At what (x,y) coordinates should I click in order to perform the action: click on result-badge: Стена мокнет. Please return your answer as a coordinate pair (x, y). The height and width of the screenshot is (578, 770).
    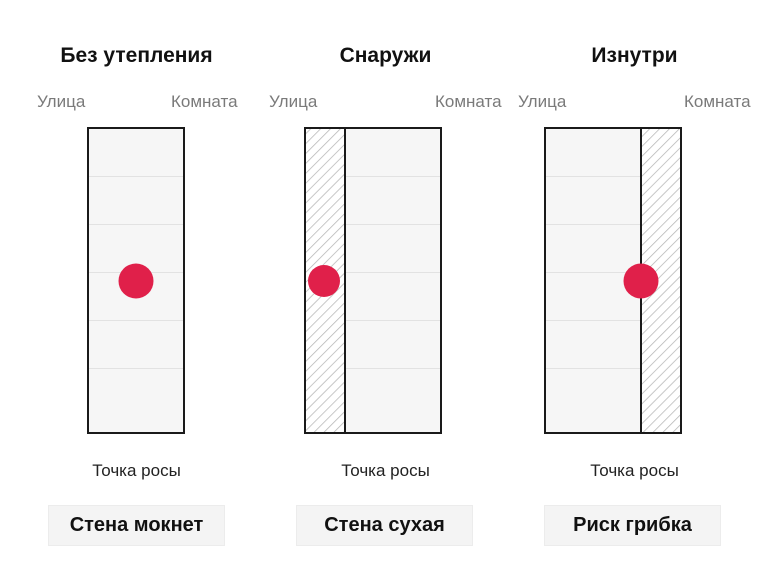
    Looking at the image, I should click on (136, 525).